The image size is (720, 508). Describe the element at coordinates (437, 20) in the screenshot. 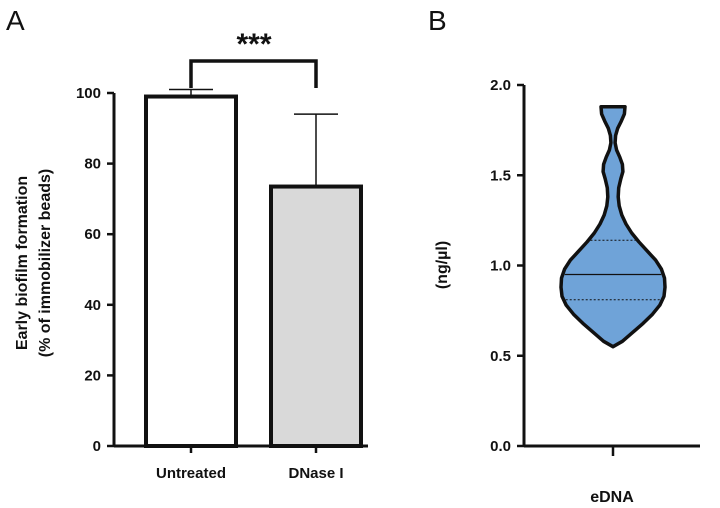

I see `panel-b-letter: B` at that location.